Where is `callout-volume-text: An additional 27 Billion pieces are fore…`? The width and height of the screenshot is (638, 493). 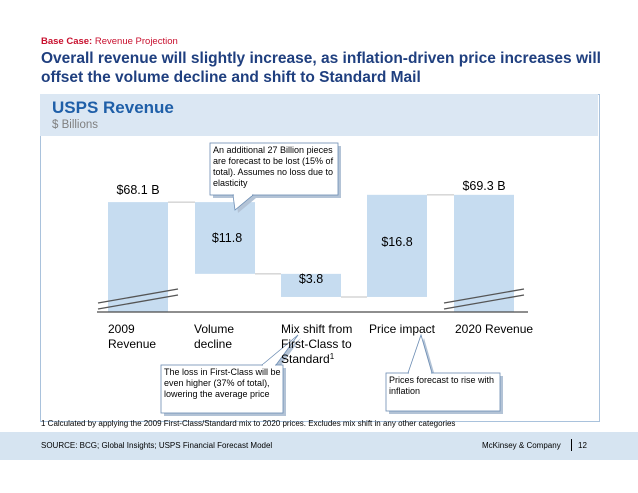 callout-volume-text: An additional 27 Billion pieces are fore… is located at coordinates (273, 166).